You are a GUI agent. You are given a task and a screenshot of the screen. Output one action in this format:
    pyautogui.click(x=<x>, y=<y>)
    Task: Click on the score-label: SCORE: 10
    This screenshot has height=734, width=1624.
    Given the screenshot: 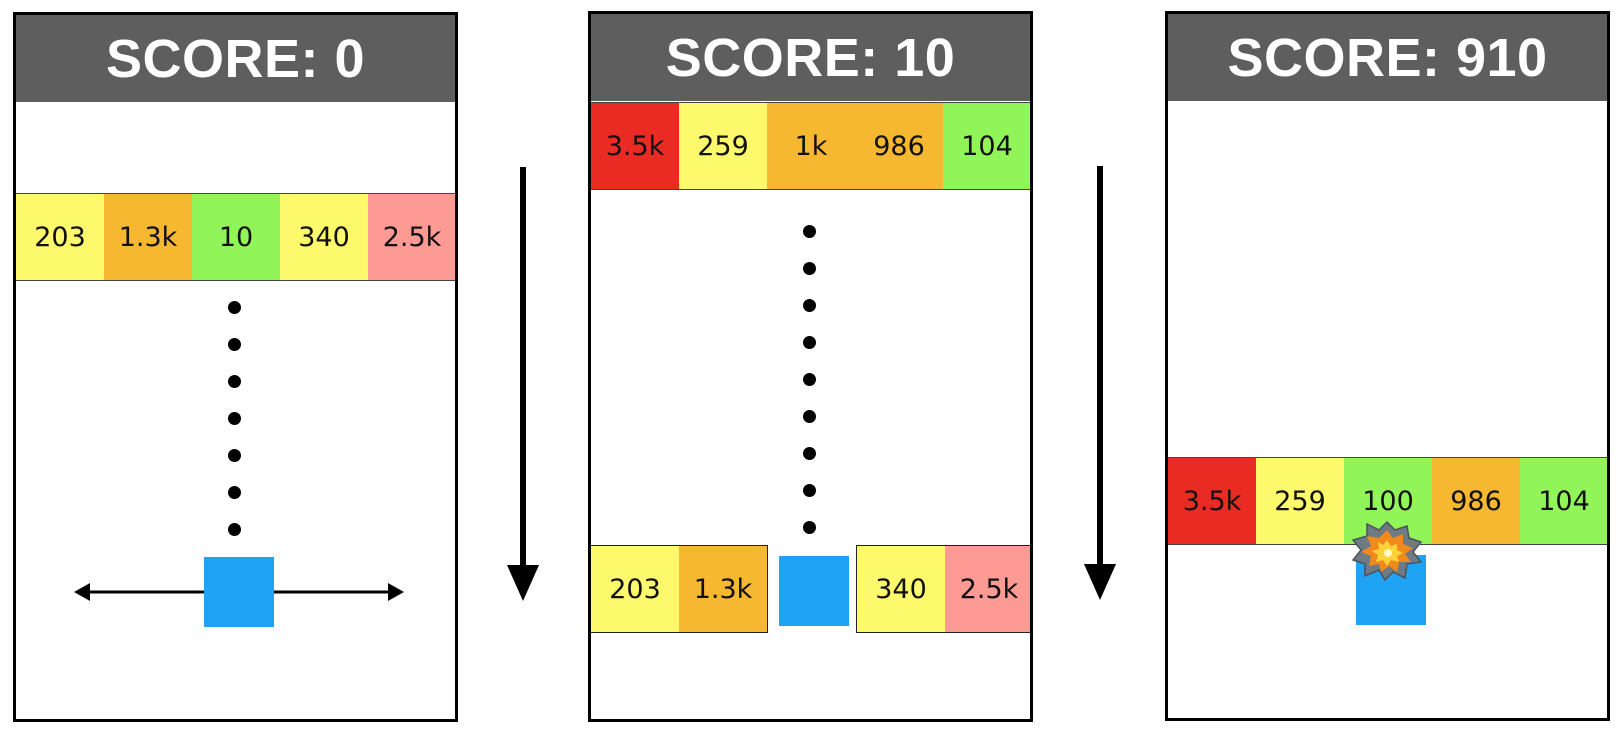 What is the action you would take?
    pyautogui.click(x=810, y=57)
    